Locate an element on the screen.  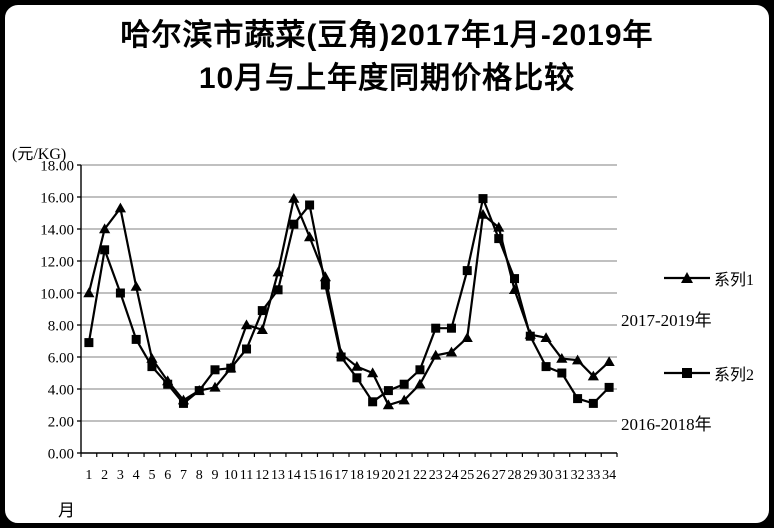
x-tick-label: 31 is located at coordinates (562, 475).